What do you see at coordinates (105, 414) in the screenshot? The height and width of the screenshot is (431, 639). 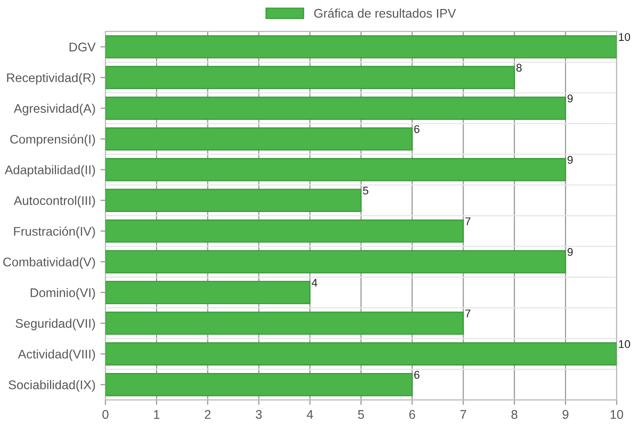 I see `x-tick-label: 0` at bounding box center [105, 414].